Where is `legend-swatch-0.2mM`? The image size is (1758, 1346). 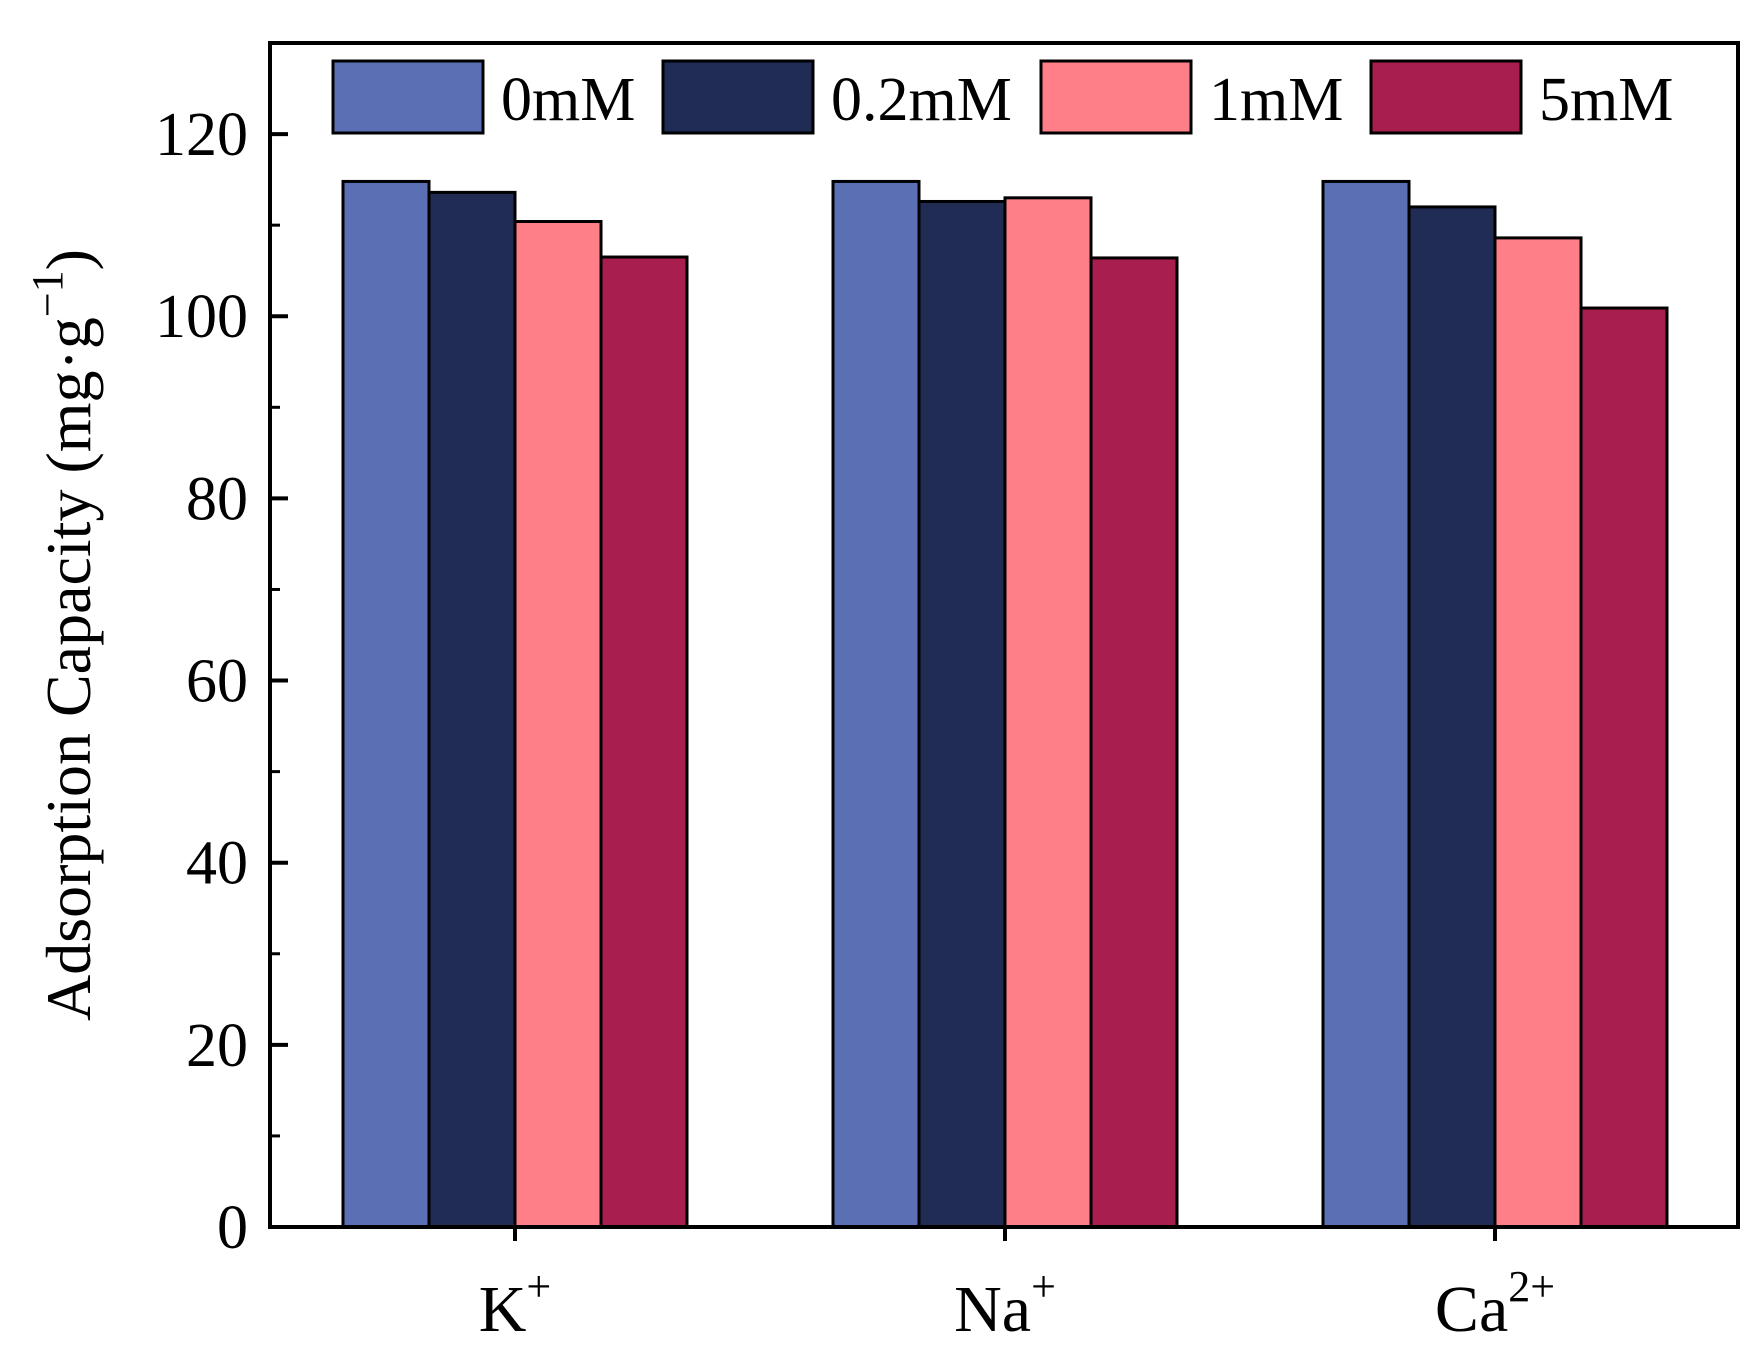 legend-swatch-0.2mM is located at coordinates (738, 97).